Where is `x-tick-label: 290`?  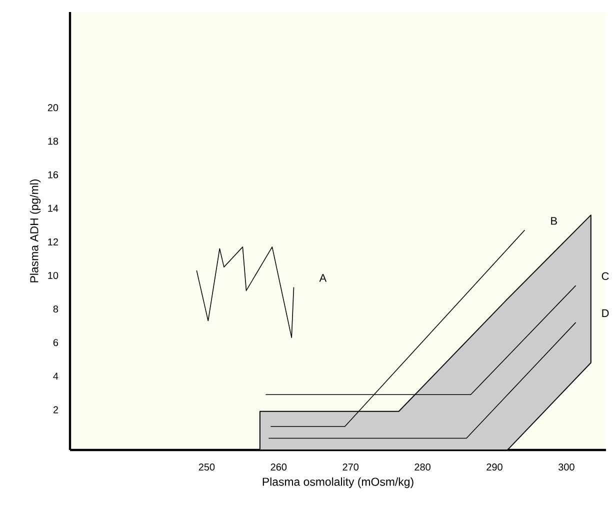 x-tick-label: 290 is located at coordinates (494, 467).